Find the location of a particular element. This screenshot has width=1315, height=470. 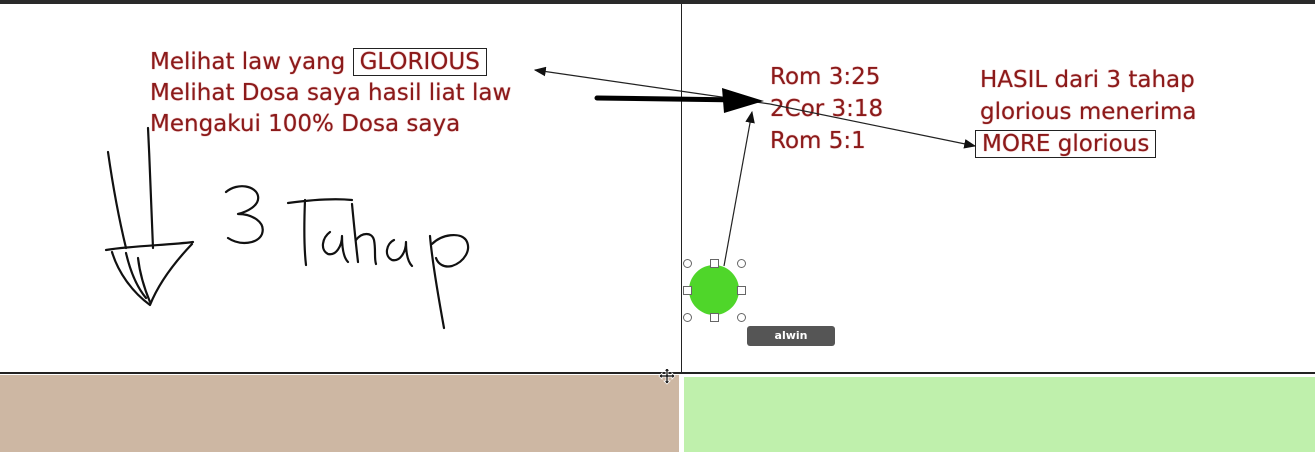

user-name-tag: alwin is located at coordinates (791, 336).